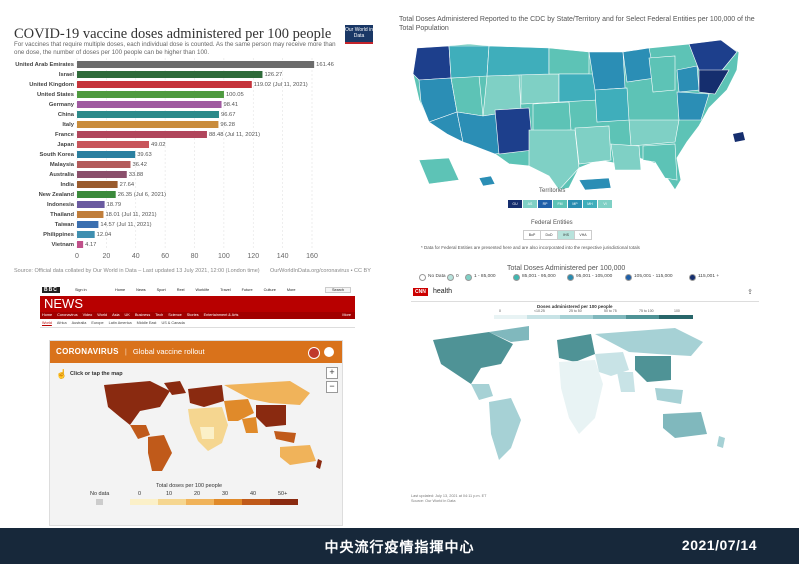  What do you see at coordinates (180, 290) in the screenshot?
I see `top-nav-item: Reel` at bounding box center [180, 290].